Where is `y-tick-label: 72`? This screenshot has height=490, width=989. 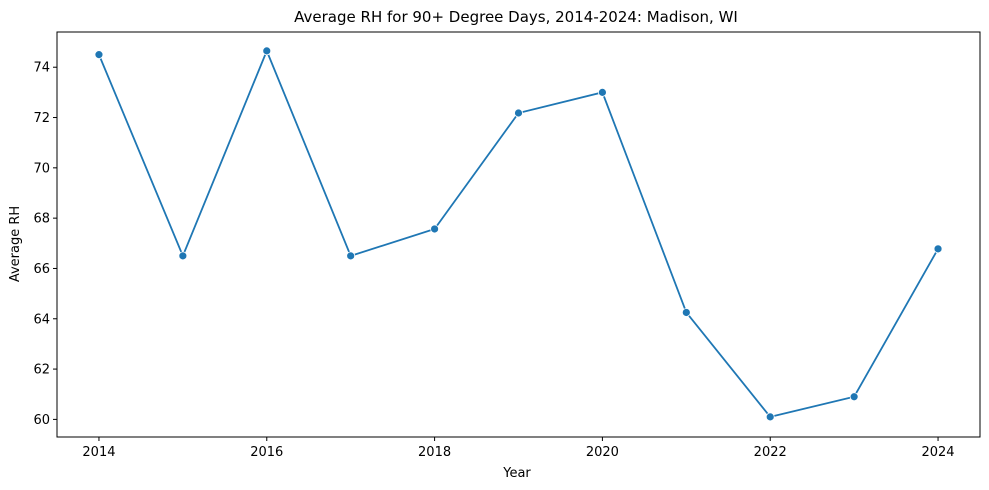 y-tick-label: 72 is located at coordinates (41, 118).